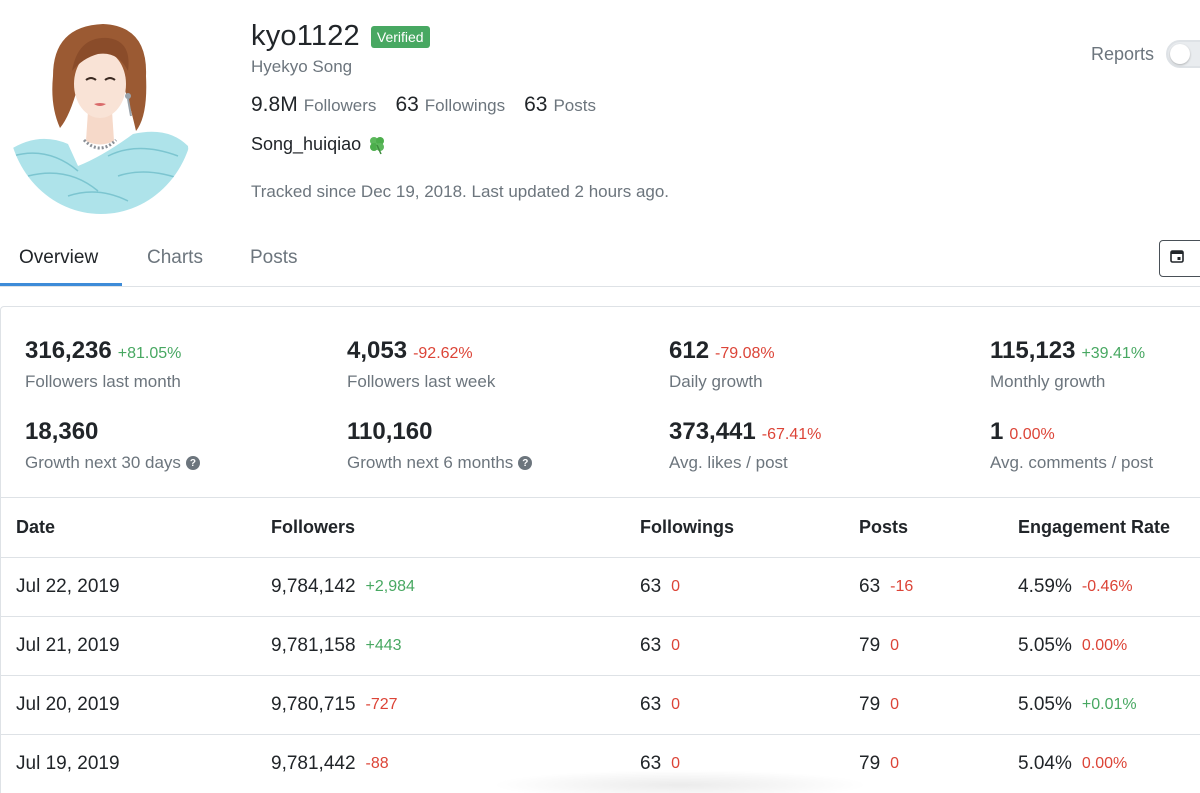  I want to click on metric-avg-likes: 373,441 -67.41% Avg. likes / post, so click(745, 445).